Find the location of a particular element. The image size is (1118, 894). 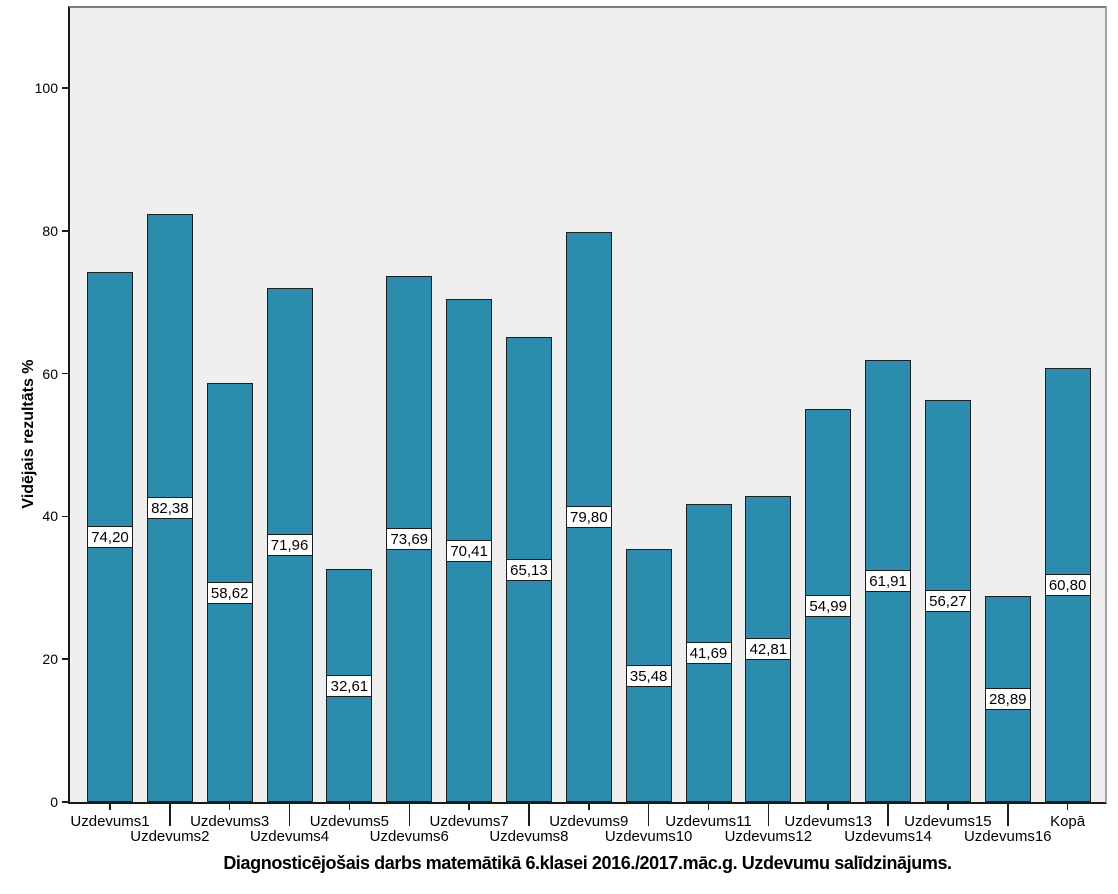

x-tick-uzdevums16 is located at coordinates (1008, 815).